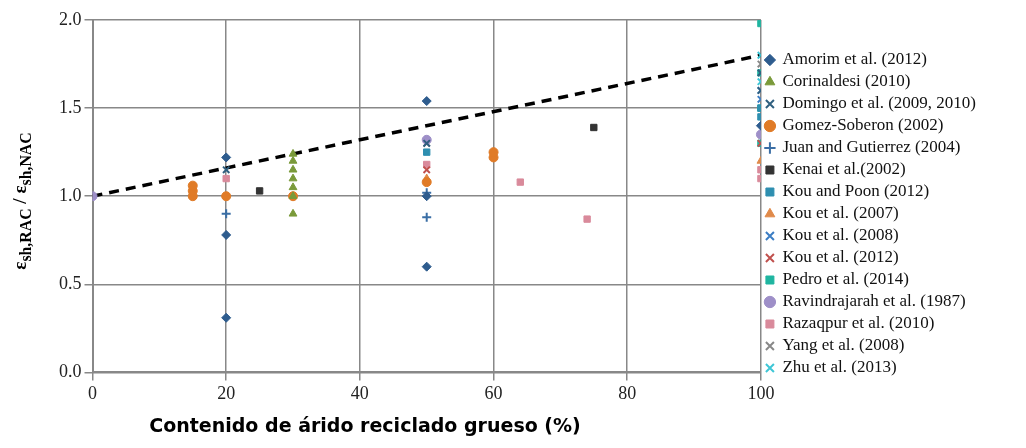  What do you see at coordinates (70, 283) in the screenshot?
I see `y-tick-label: 0.5` at bounding box center [70, 283].